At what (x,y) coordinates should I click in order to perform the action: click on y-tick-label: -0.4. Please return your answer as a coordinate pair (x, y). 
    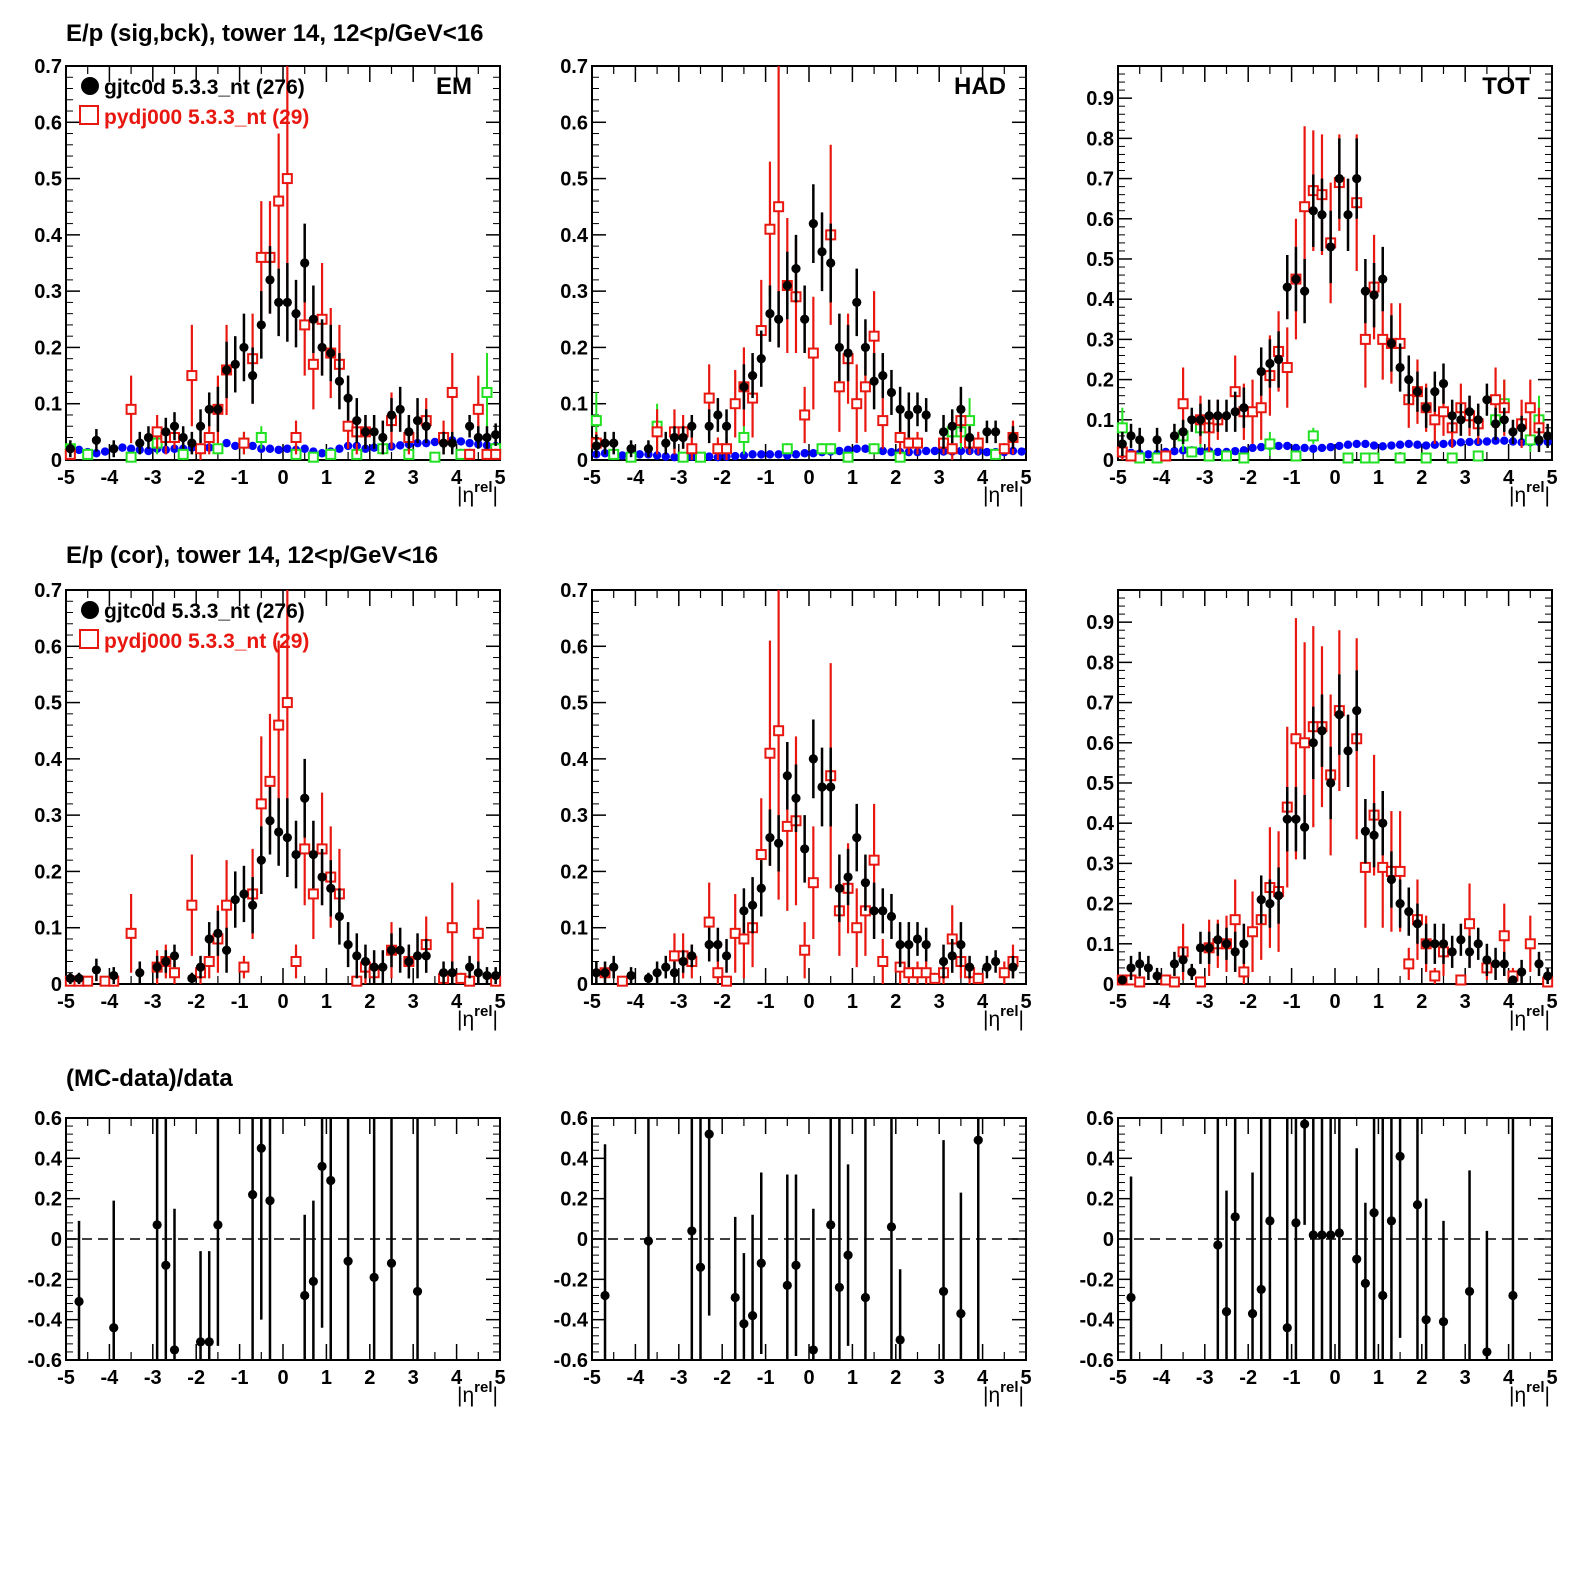
    Looking at the image, I should click on (571, 1321).